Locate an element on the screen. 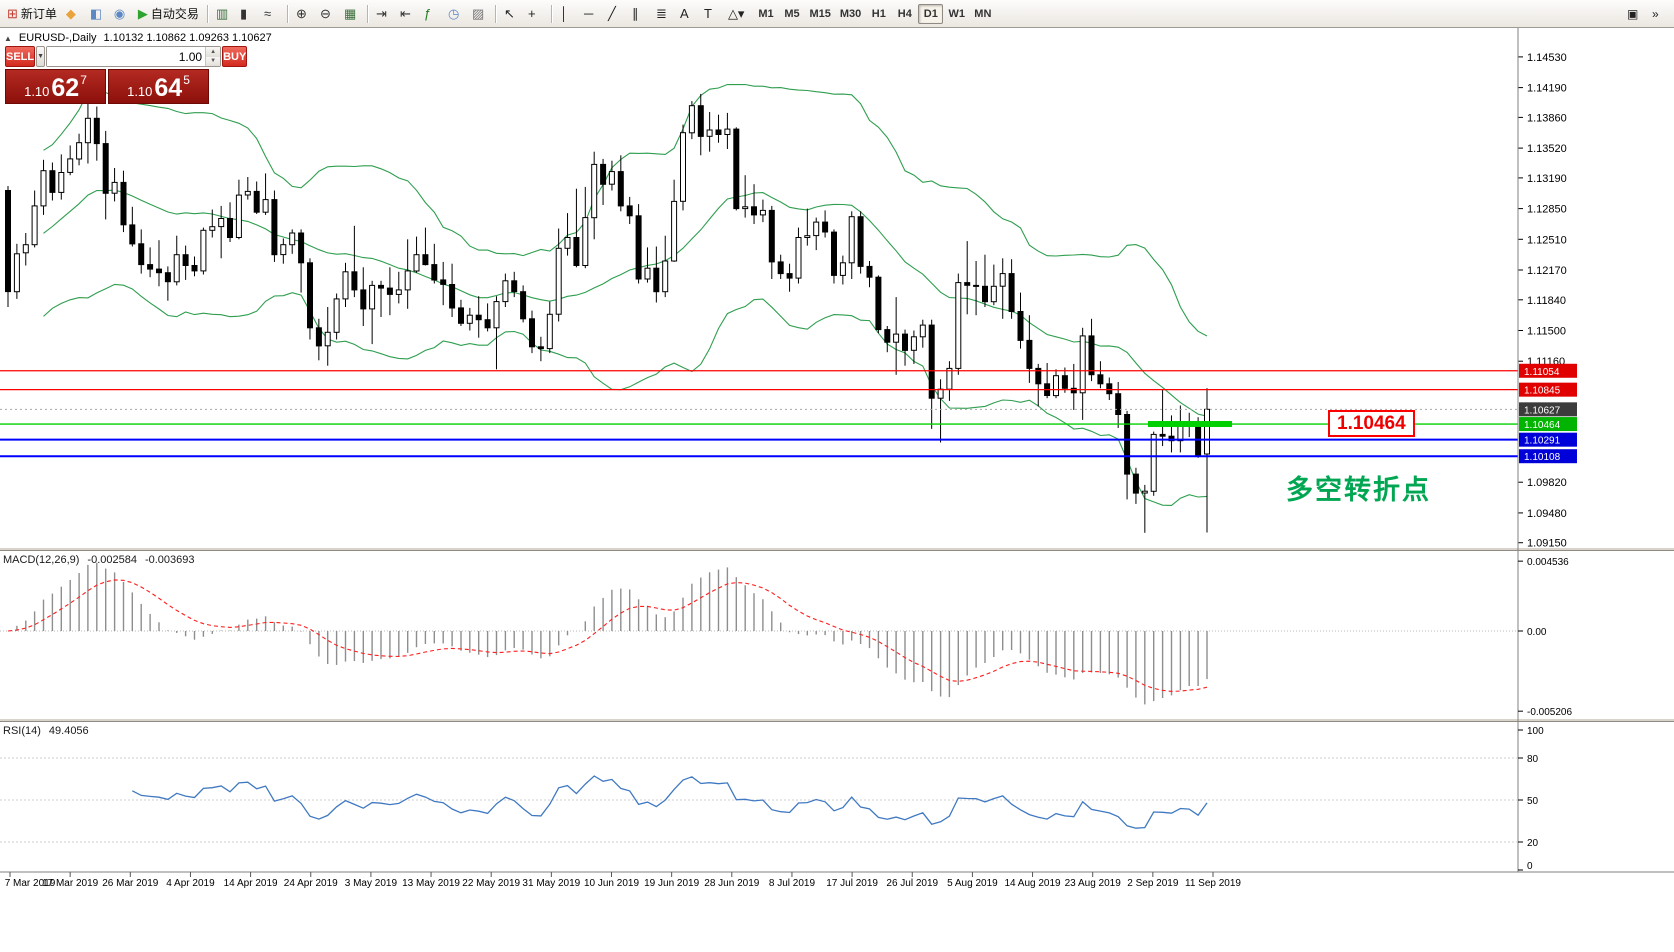 The image size is (1674, 952). volume-decrease-button: ▼ is located at coordinates (213, 61).